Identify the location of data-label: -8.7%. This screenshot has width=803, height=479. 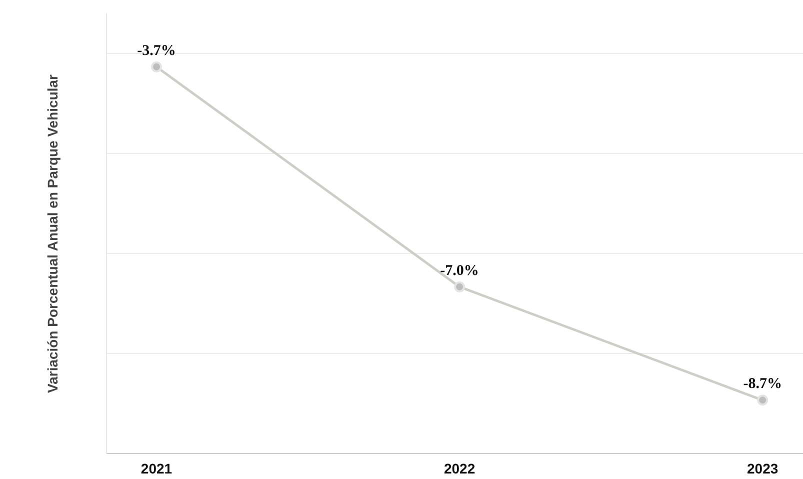
(762, 384).